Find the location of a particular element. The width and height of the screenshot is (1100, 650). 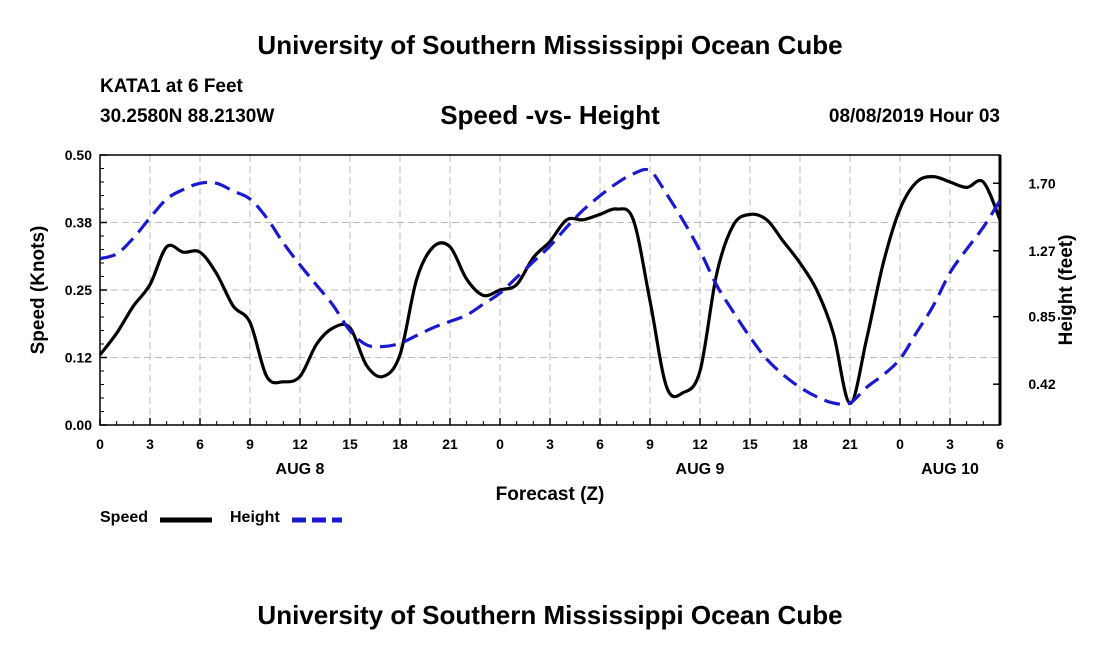

y-tick-label: 0.12 is located at coordinates (78, 358).